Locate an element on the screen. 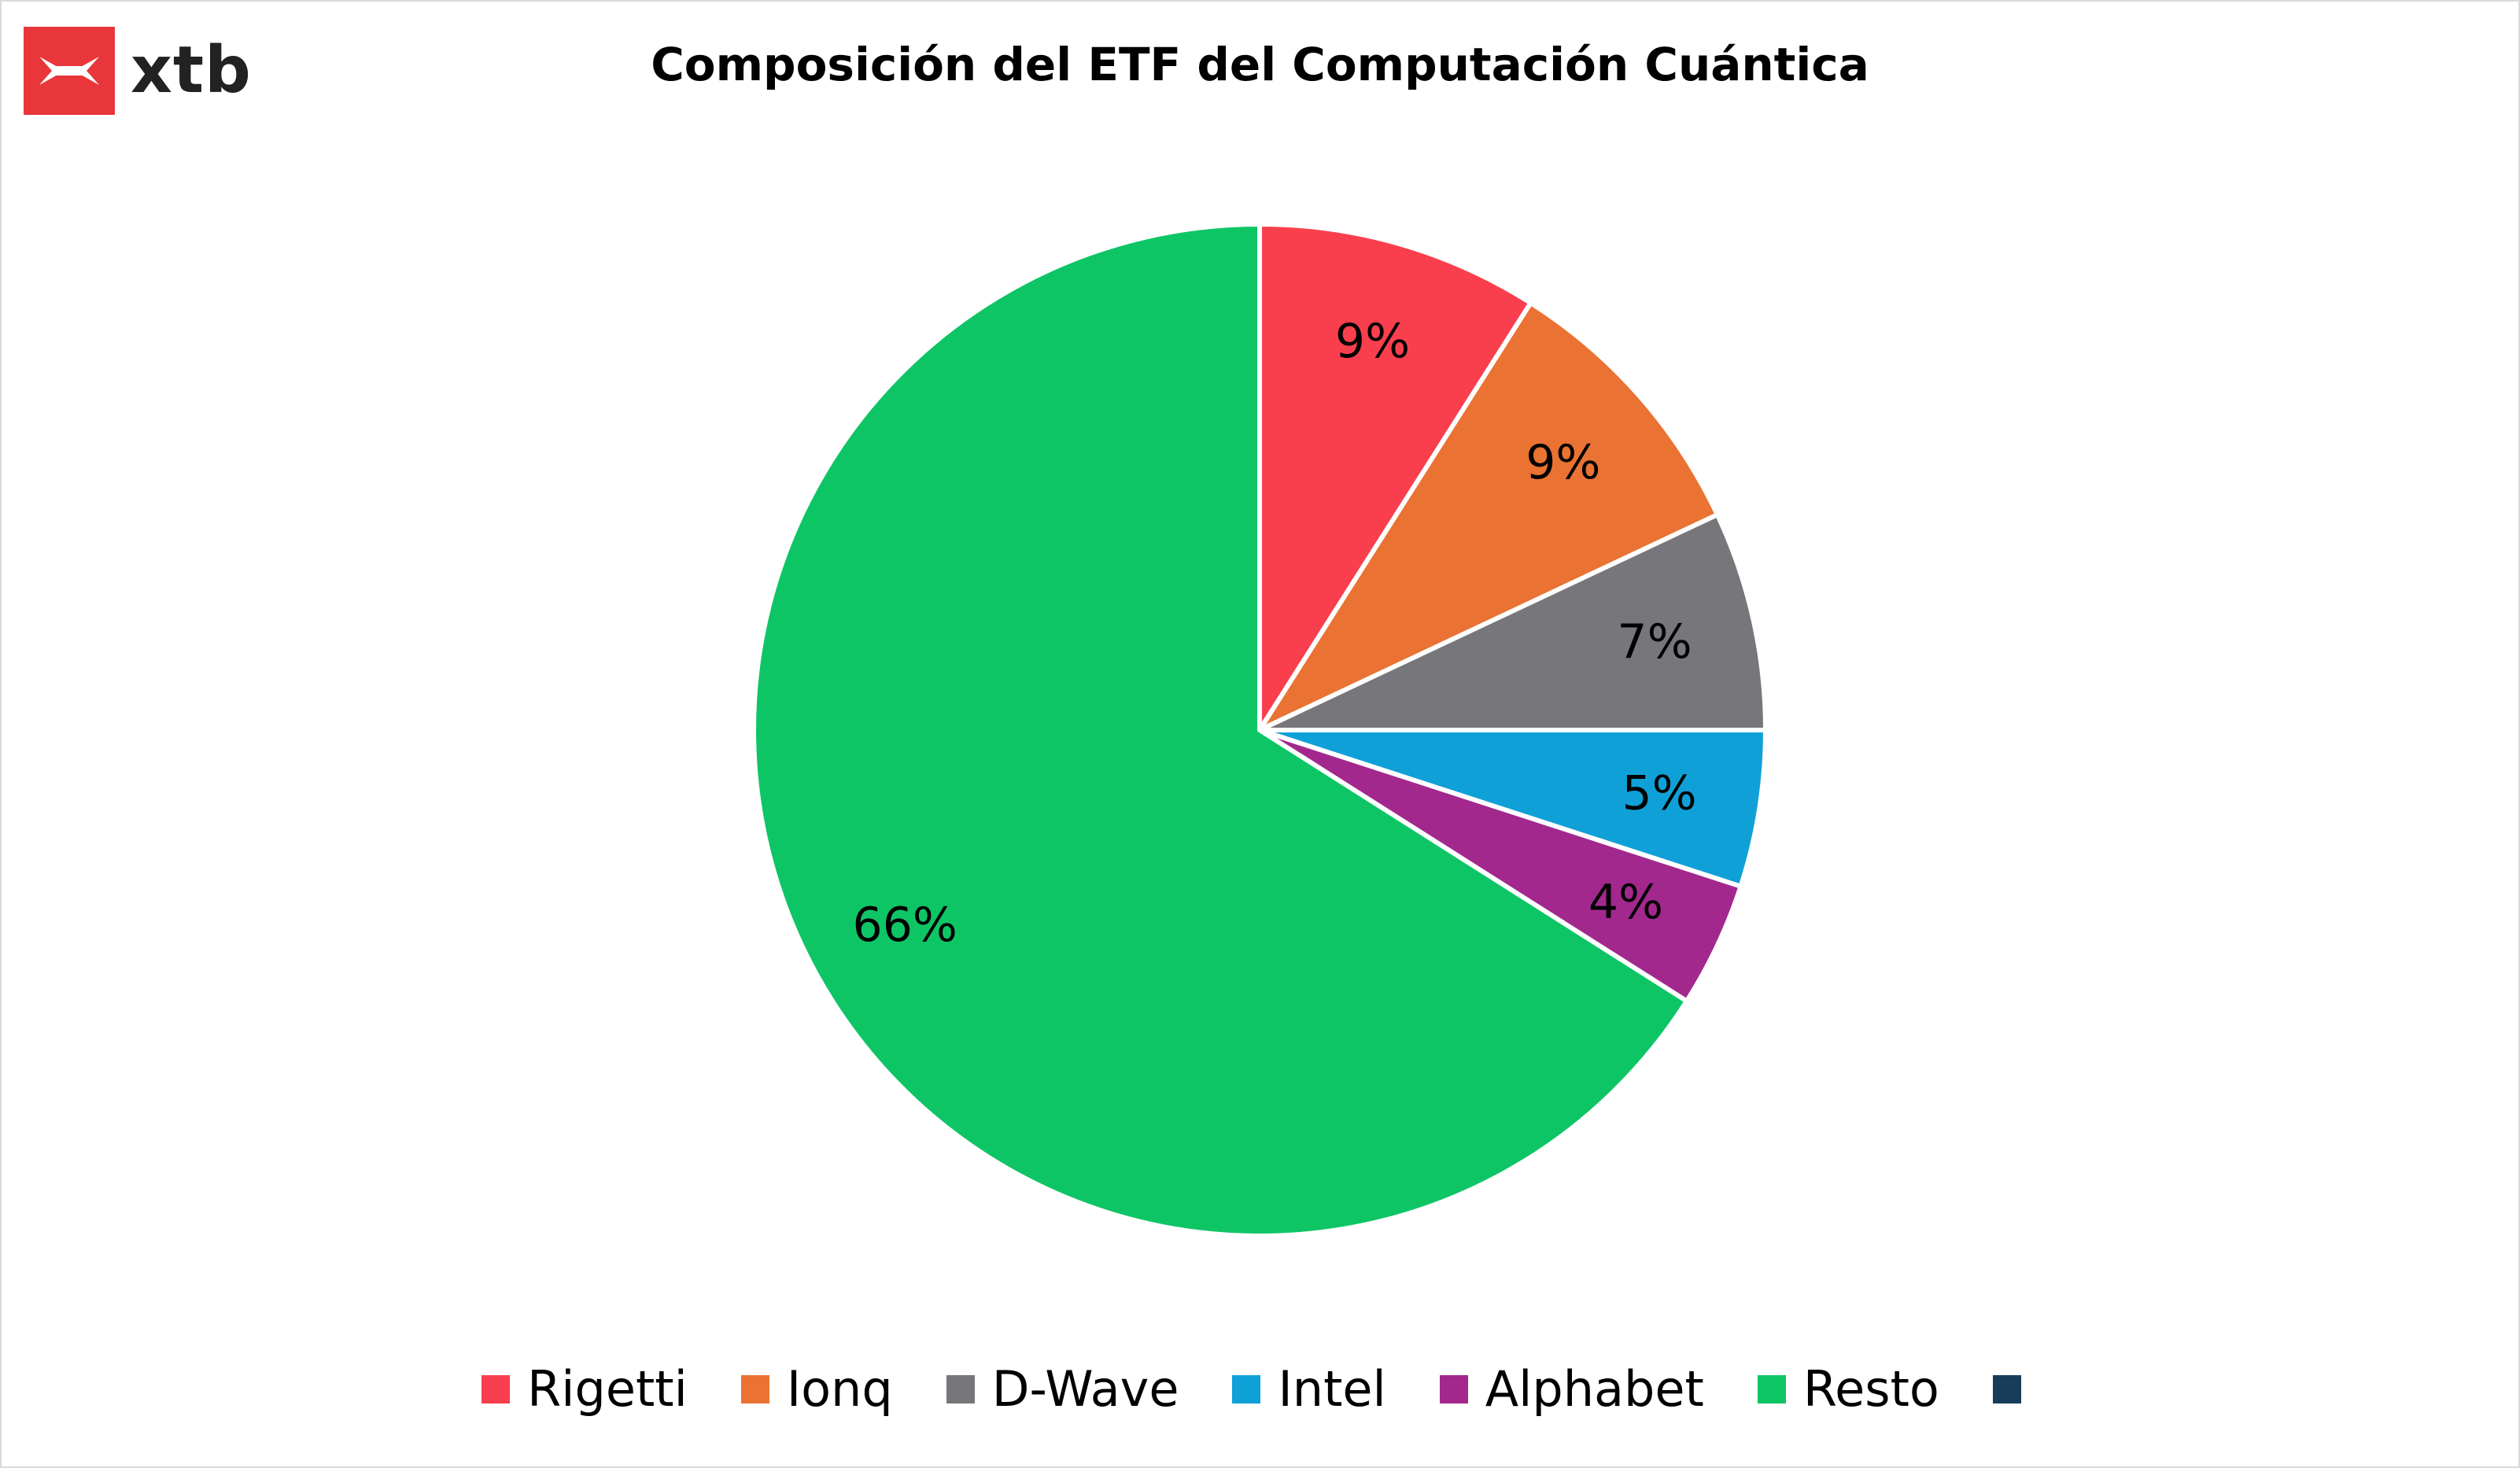  legend-item-d-wave: D-Wave is located at coordinates (1062, 1389).